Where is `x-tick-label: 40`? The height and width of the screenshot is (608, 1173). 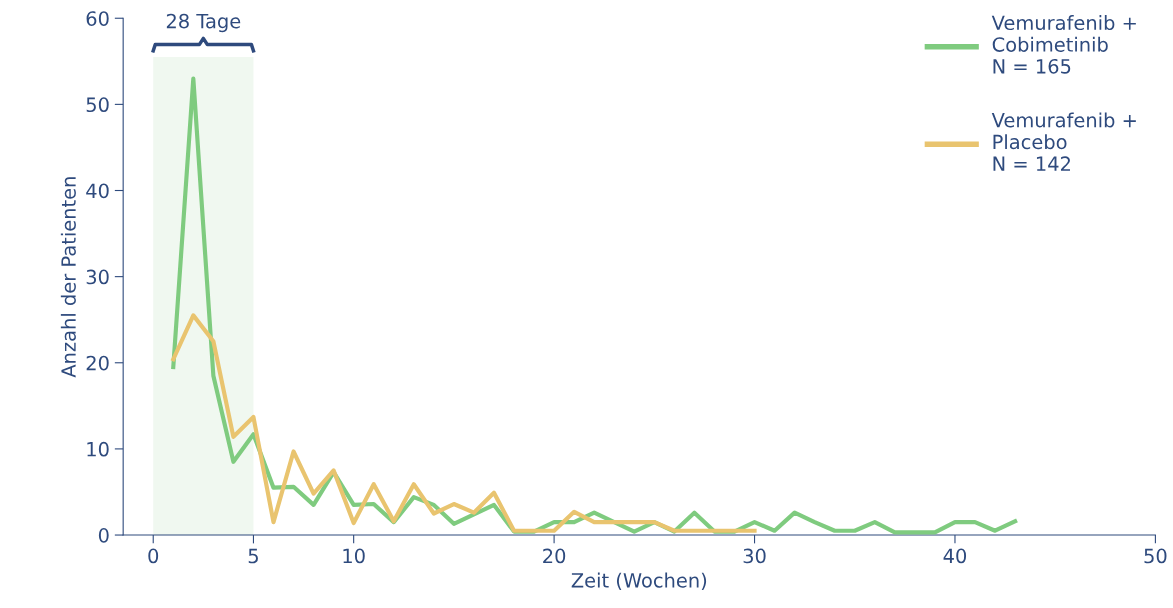 x-tick-label: 40 is located at coordinates (955, 556).